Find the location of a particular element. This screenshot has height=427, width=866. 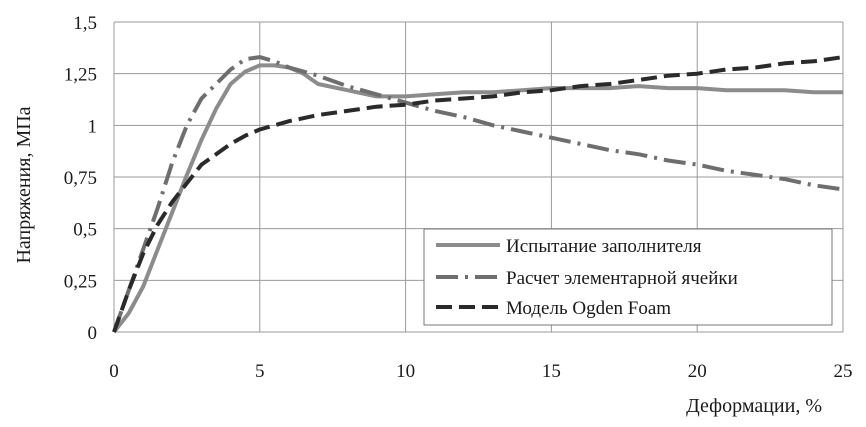

x-tick-label: 10 is located at coordinates (405, 371).